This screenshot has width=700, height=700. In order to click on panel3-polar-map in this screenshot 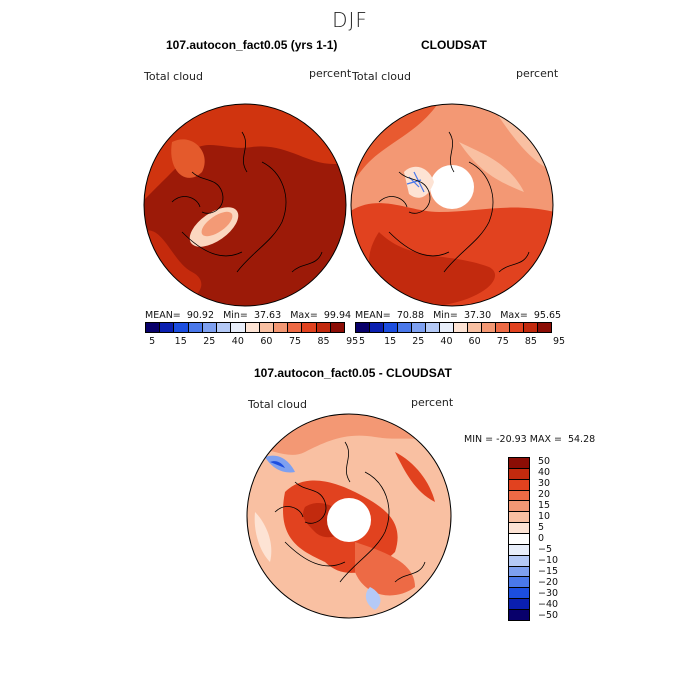, I will do `click(349, 516)`.